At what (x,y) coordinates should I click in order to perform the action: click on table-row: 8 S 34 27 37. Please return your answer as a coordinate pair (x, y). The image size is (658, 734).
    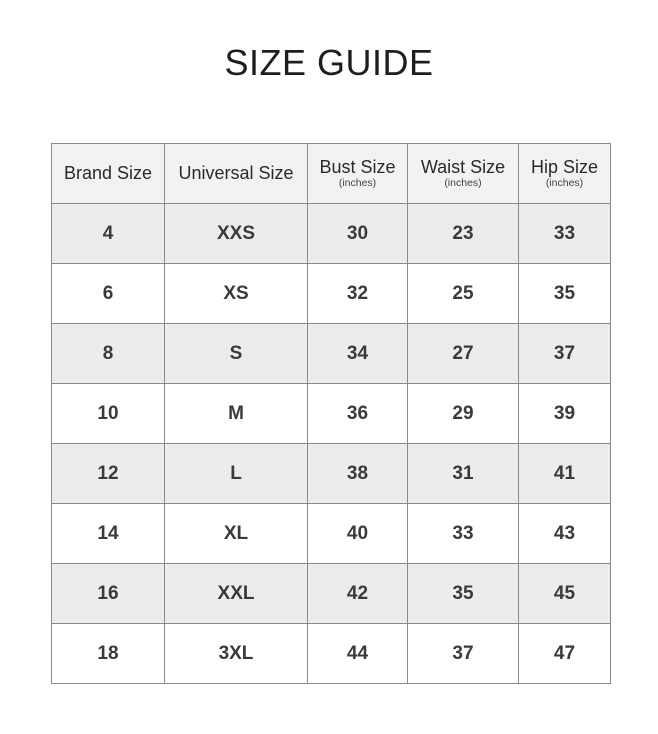
    Looking at the image, I should click on (331, 353).